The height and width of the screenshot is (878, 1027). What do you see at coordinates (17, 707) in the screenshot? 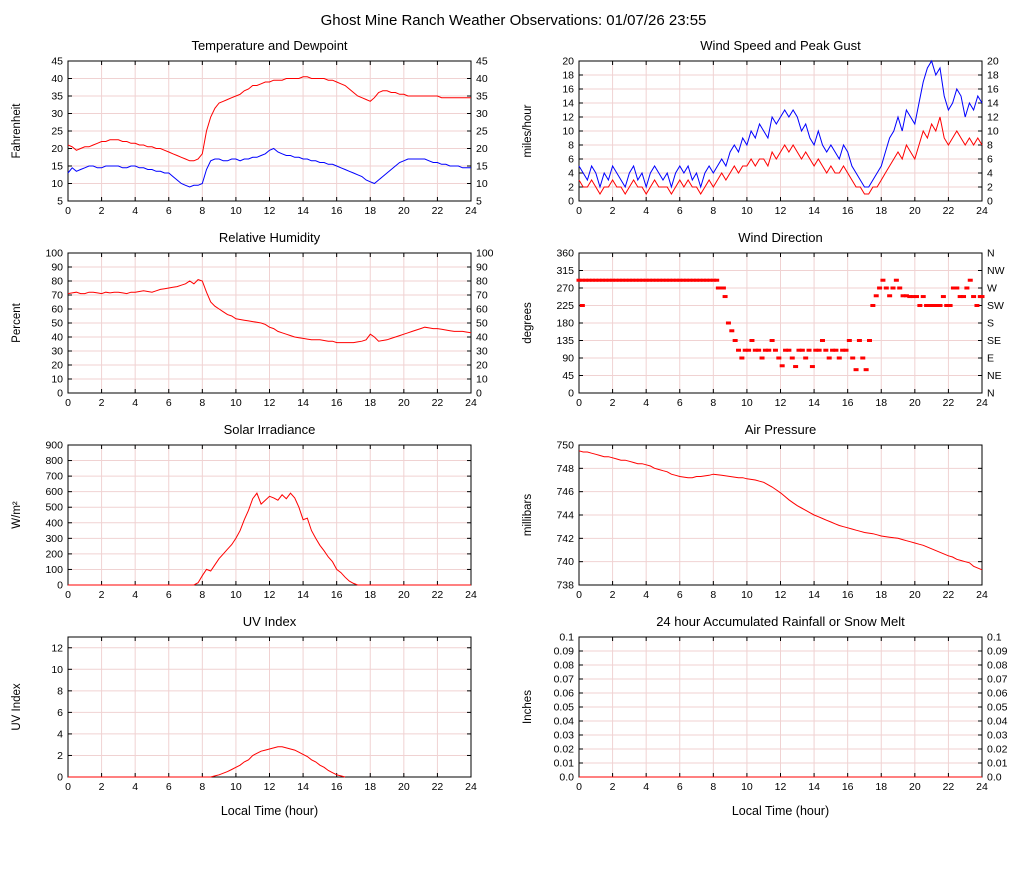
I see `svg-text: UV Index` at bounding box center [17, 707].